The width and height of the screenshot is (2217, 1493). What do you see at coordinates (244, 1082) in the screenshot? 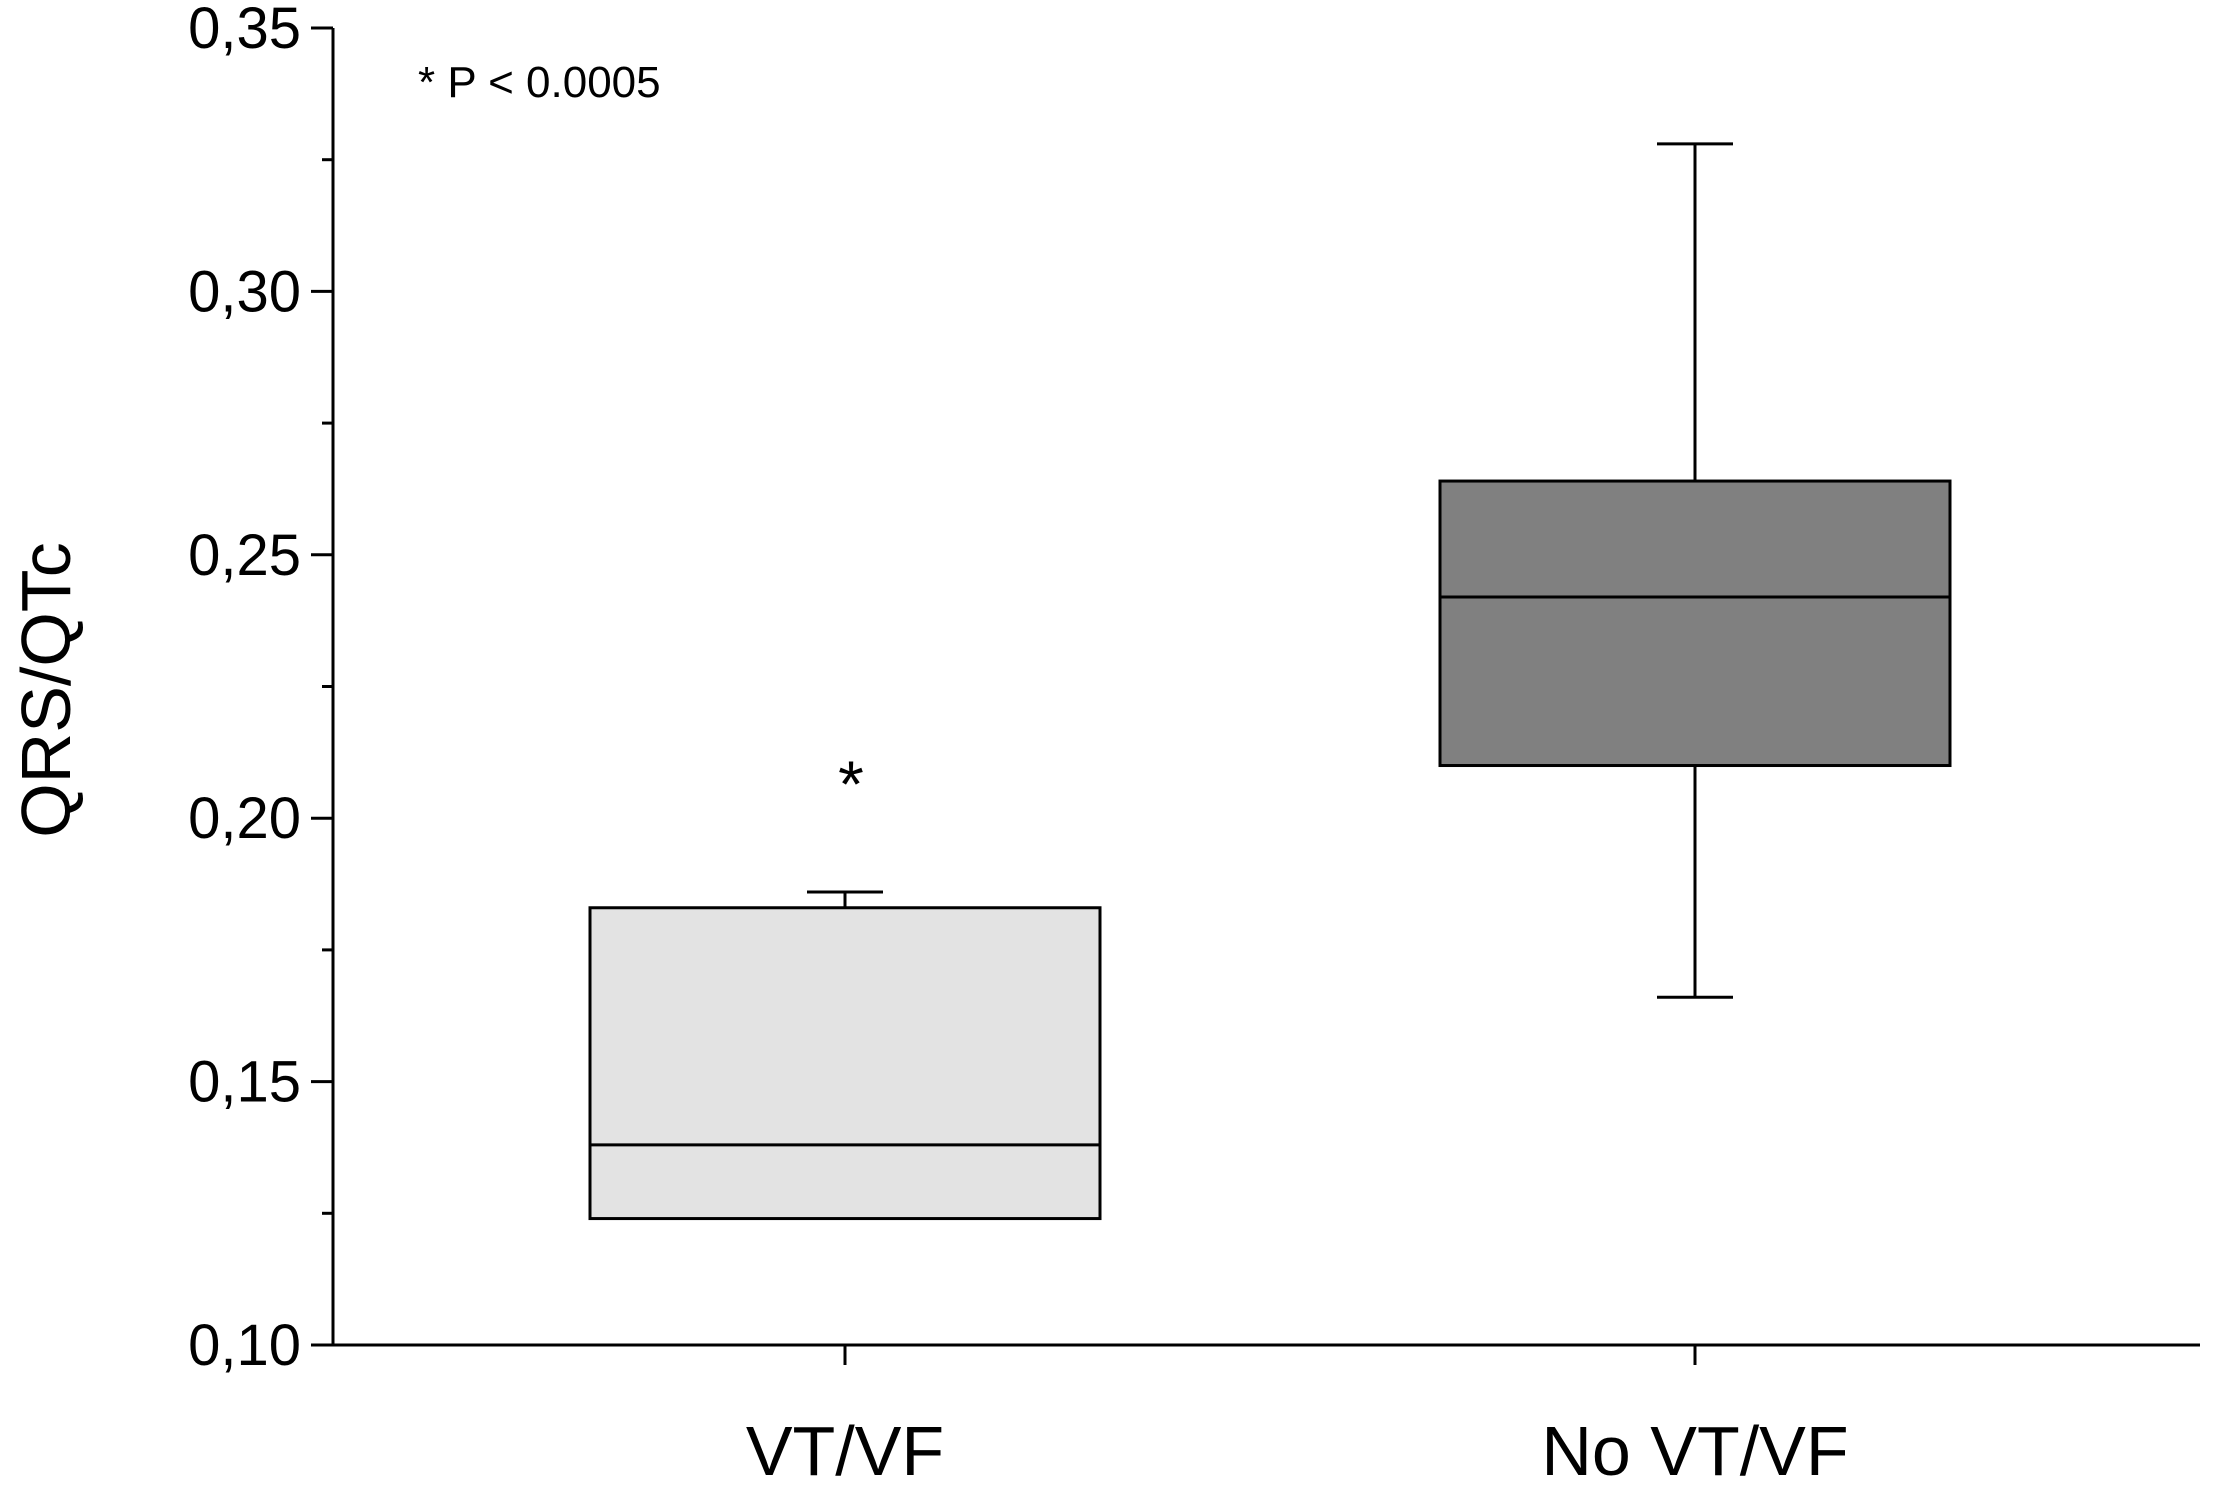
I see `y-tick-label: 0,15` at bounding box center [244, 1082].